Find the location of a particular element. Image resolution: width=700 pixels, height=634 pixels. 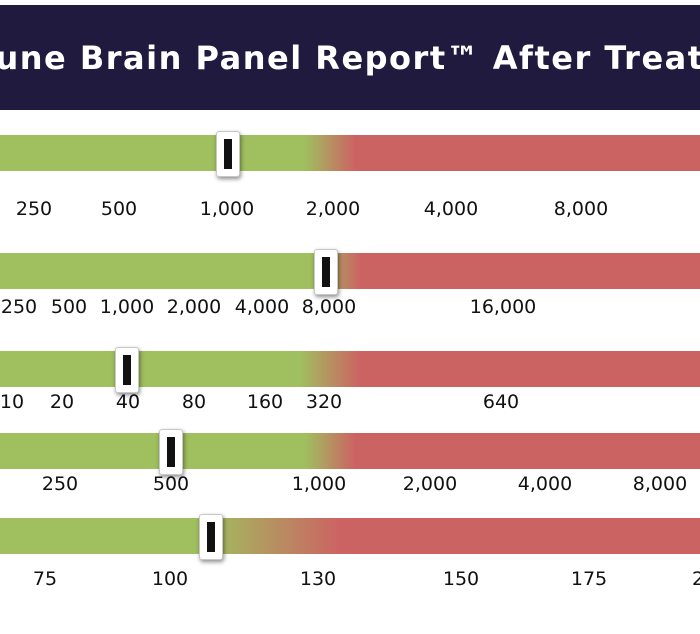

gauge-3-tick-label: 640 is located at coordinates (501, 402).